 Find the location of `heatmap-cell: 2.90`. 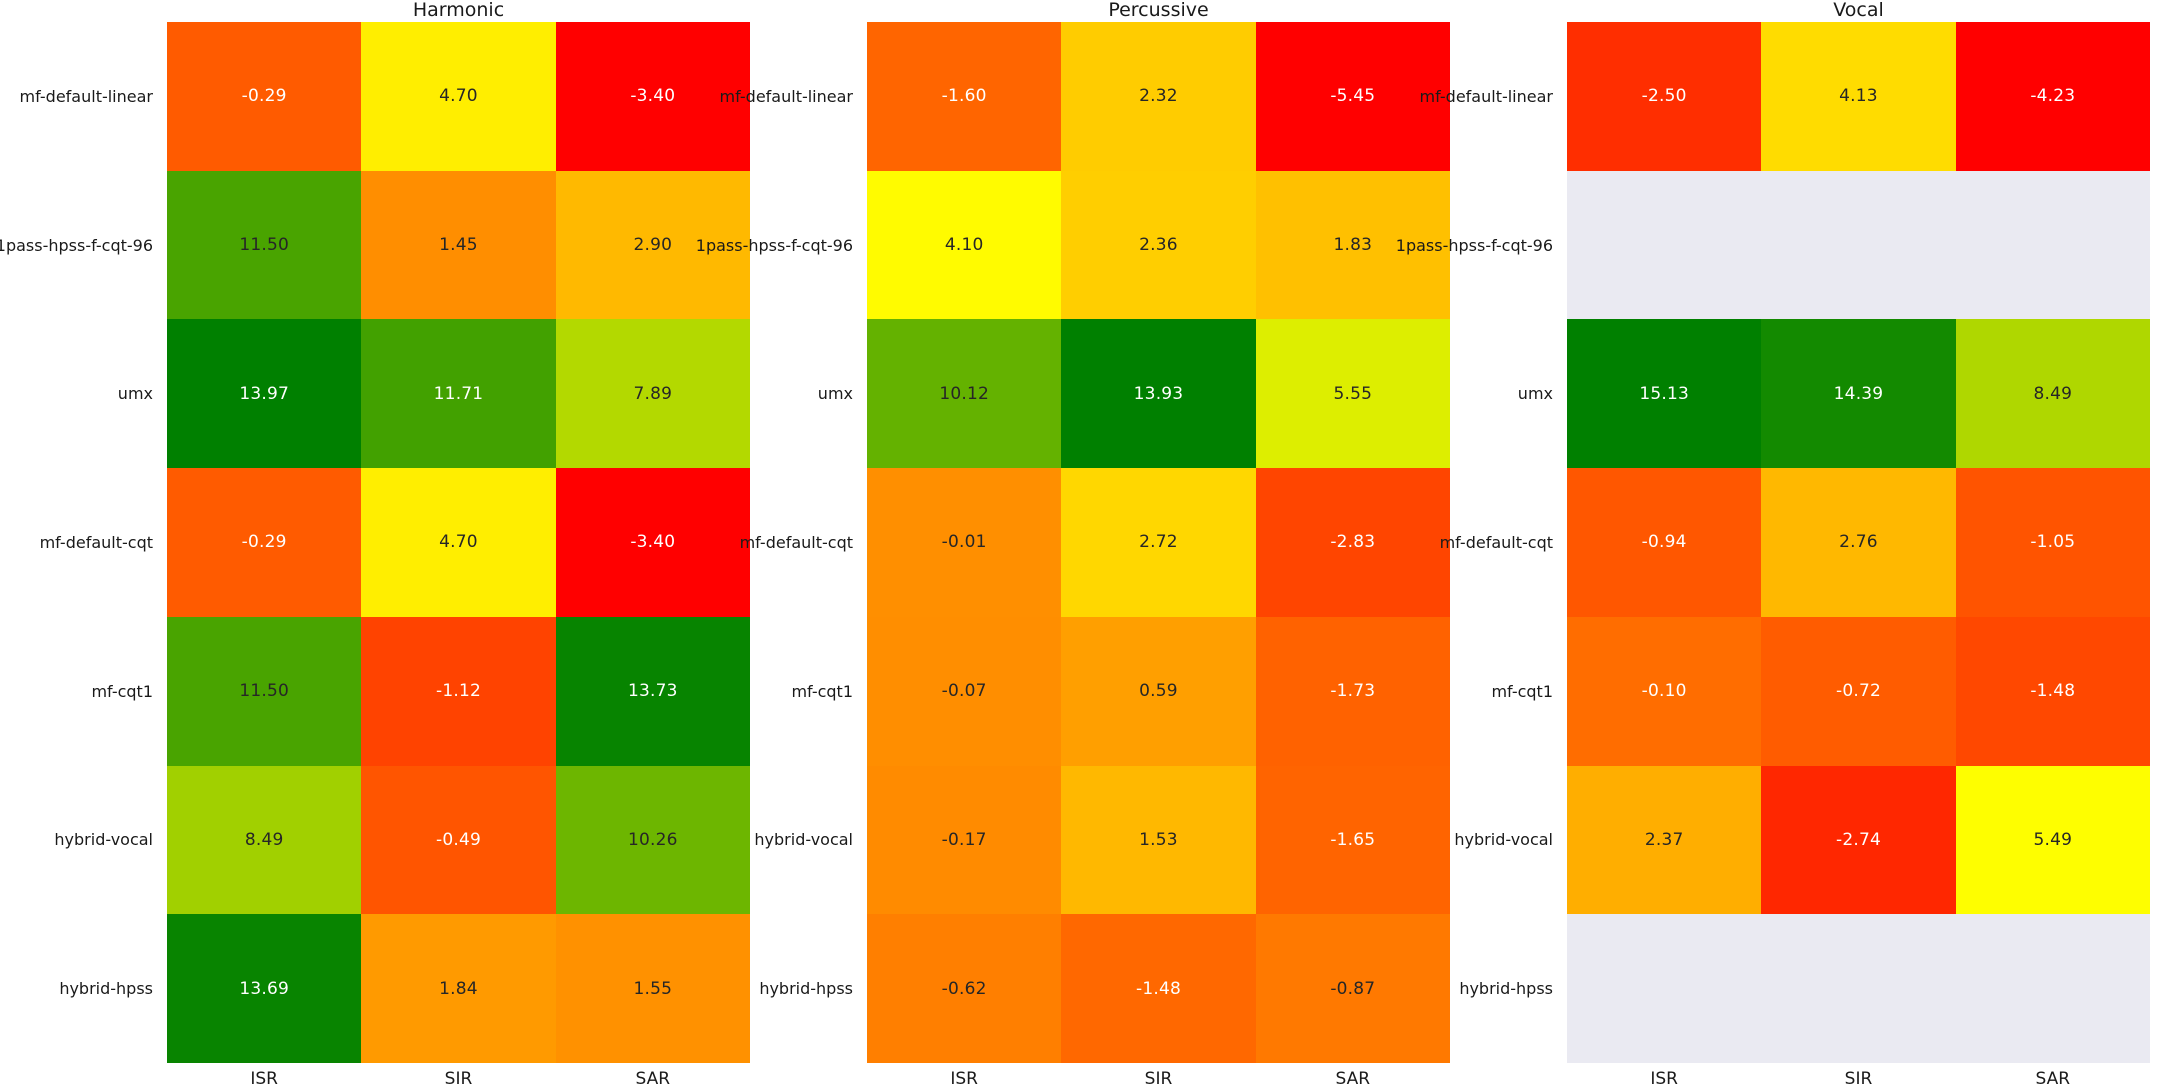

heatmap-cell: 2.90 is located at coordinates (652, 245).